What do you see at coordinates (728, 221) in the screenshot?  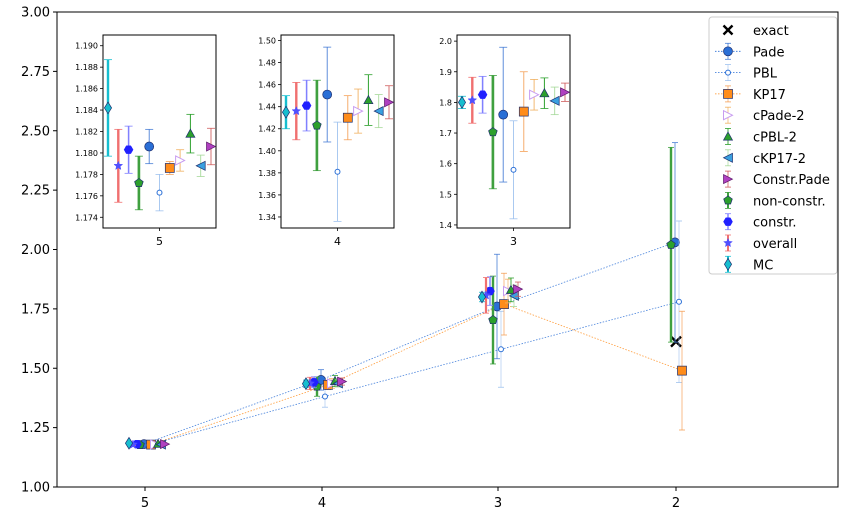 I see `legend-marker-constr` at bounding box center [728, 221].